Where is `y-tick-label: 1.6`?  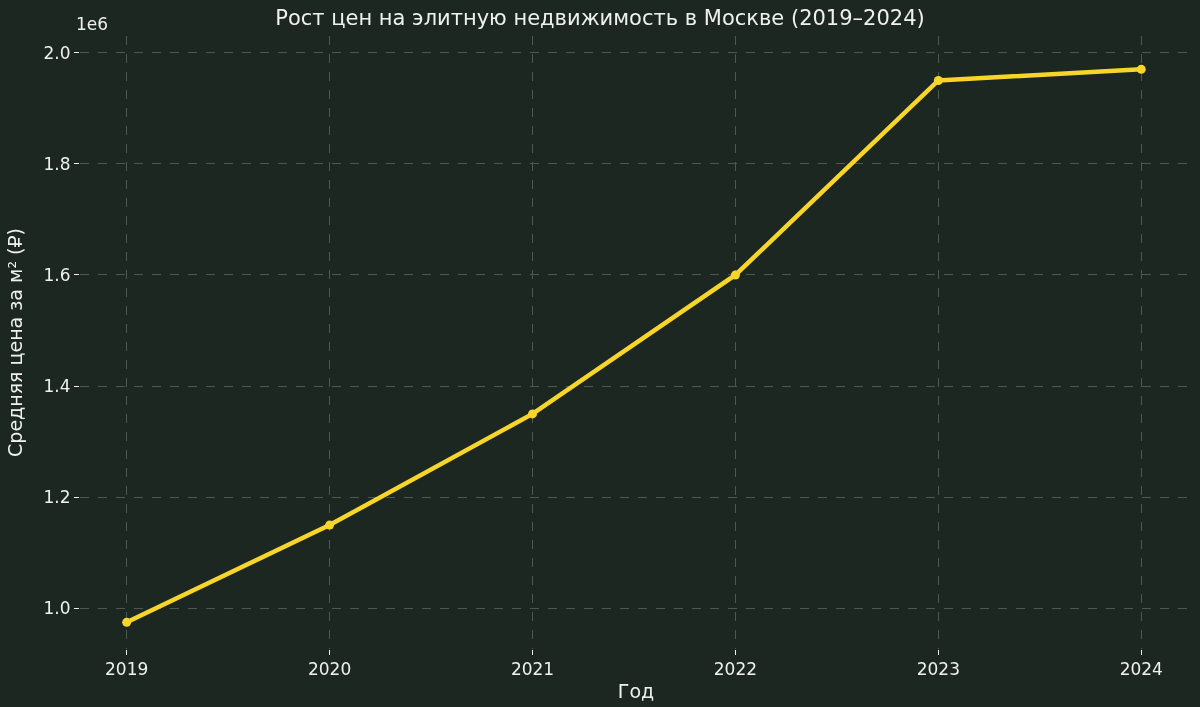
y-tick-label: 1.6 is located at coordinates (57, 274).